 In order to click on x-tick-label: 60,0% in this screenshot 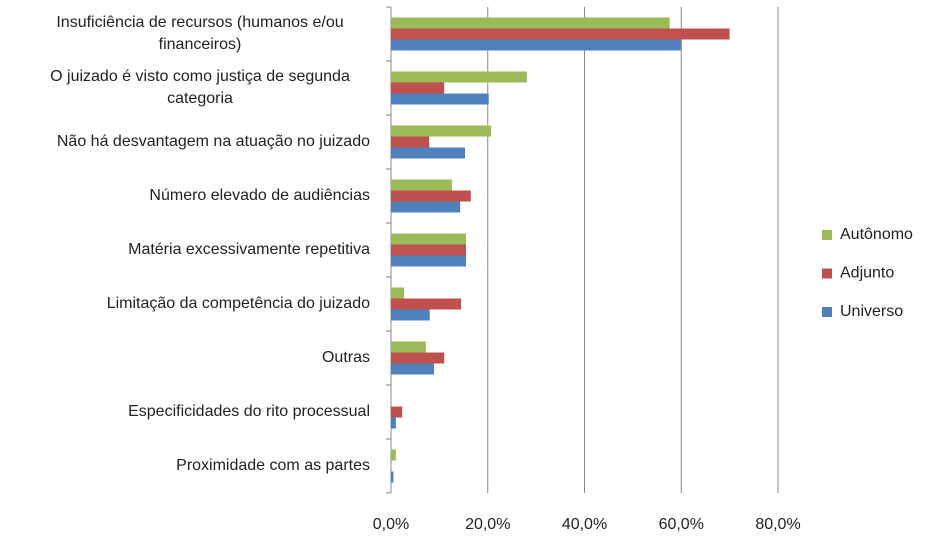, I will do `click(681, 524)`.